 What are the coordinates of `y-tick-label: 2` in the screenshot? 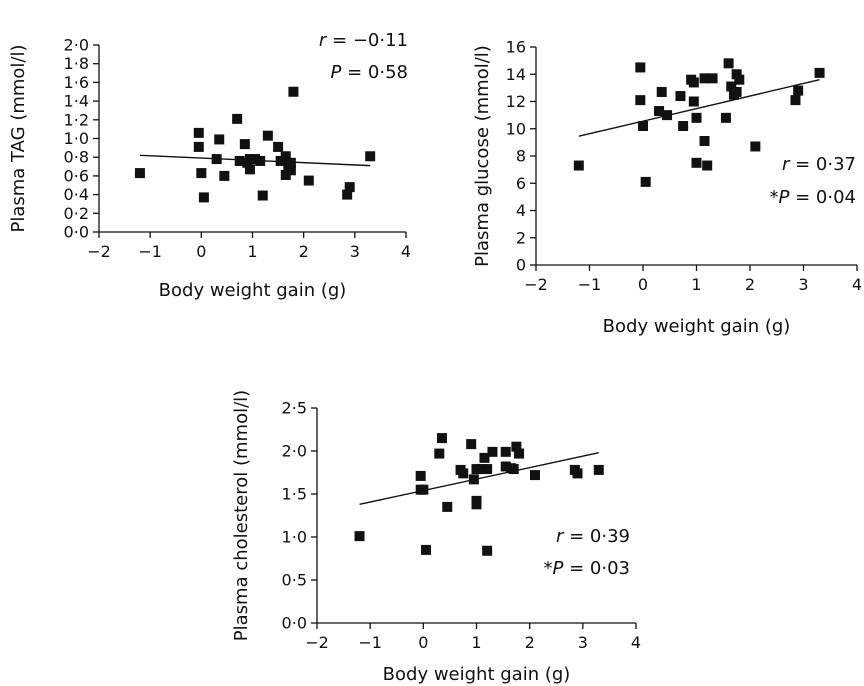 It's located at (521, 237).